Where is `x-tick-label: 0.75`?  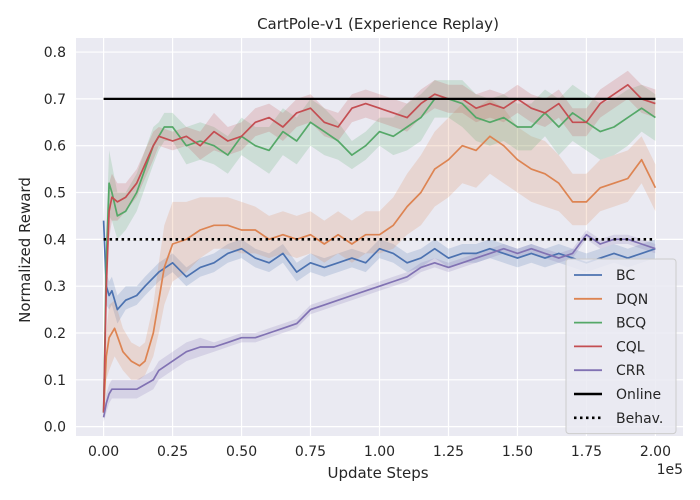
x-tick-label: 0.75 is located at coordinates (310, 452).